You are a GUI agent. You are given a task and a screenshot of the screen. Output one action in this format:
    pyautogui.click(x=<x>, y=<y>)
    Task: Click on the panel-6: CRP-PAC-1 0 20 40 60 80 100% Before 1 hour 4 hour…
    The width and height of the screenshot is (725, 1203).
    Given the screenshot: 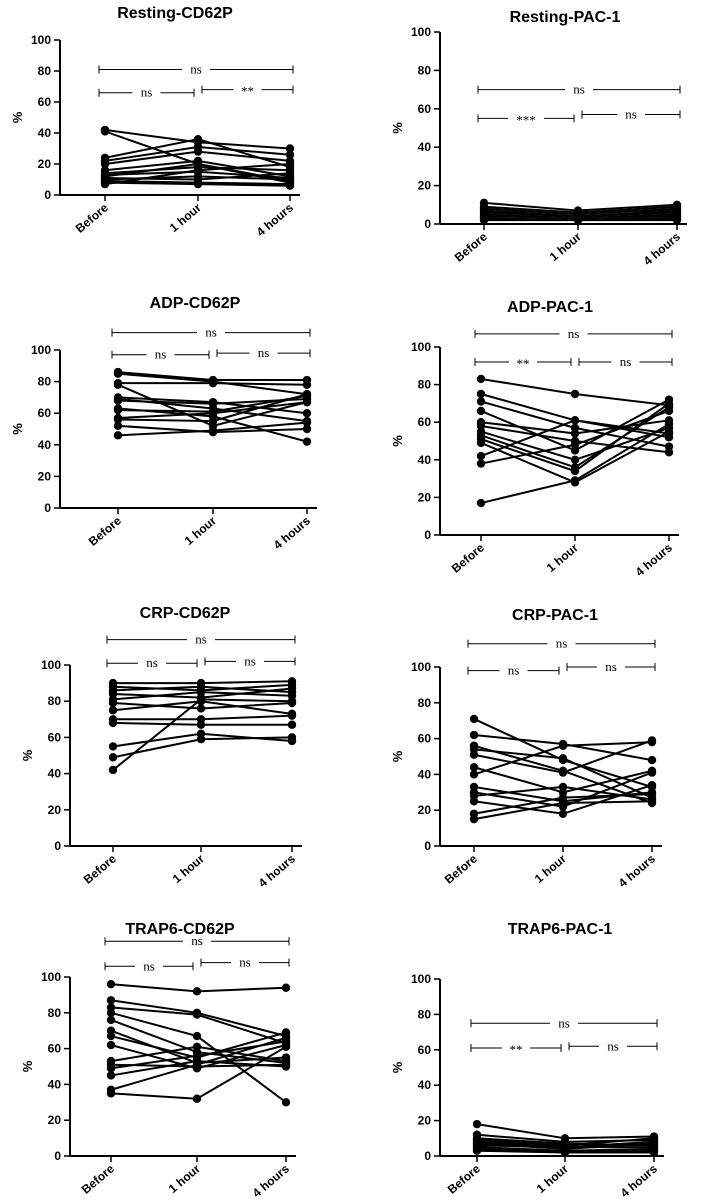 What is the action you would take?
    pyautogui.click(x=526, y=748)
    